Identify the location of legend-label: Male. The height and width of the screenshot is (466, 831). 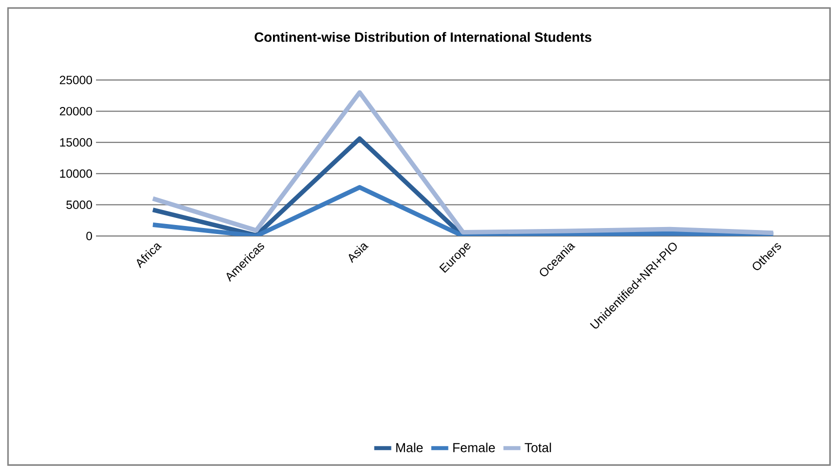
(409, 447).